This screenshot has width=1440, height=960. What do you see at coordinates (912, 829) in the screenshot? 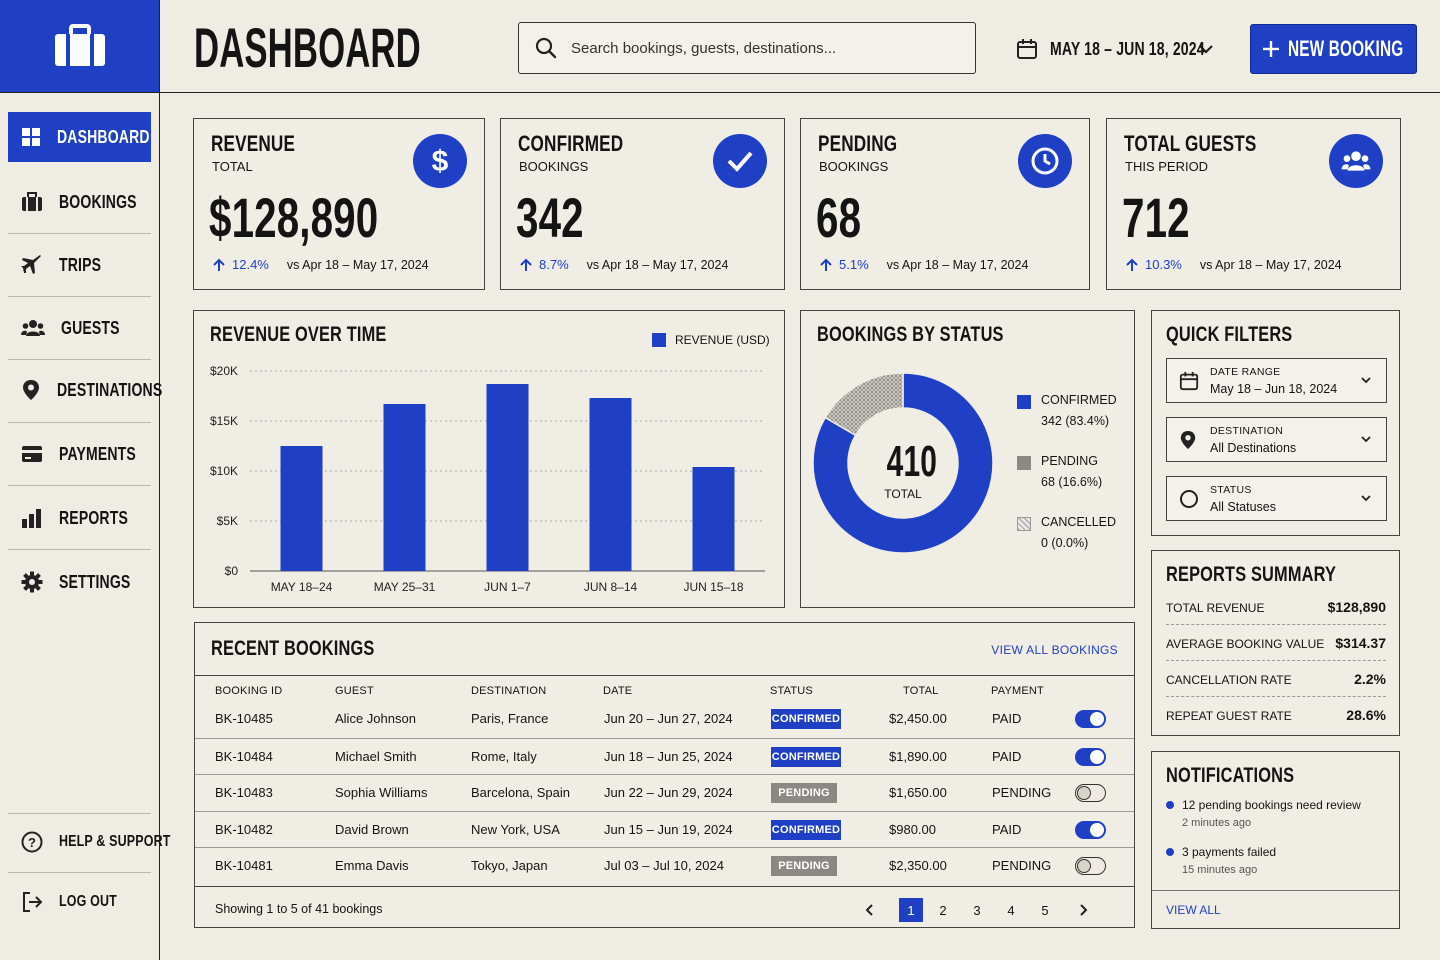
I see `booking-total: $980.00` at bounding box center [912, 829].